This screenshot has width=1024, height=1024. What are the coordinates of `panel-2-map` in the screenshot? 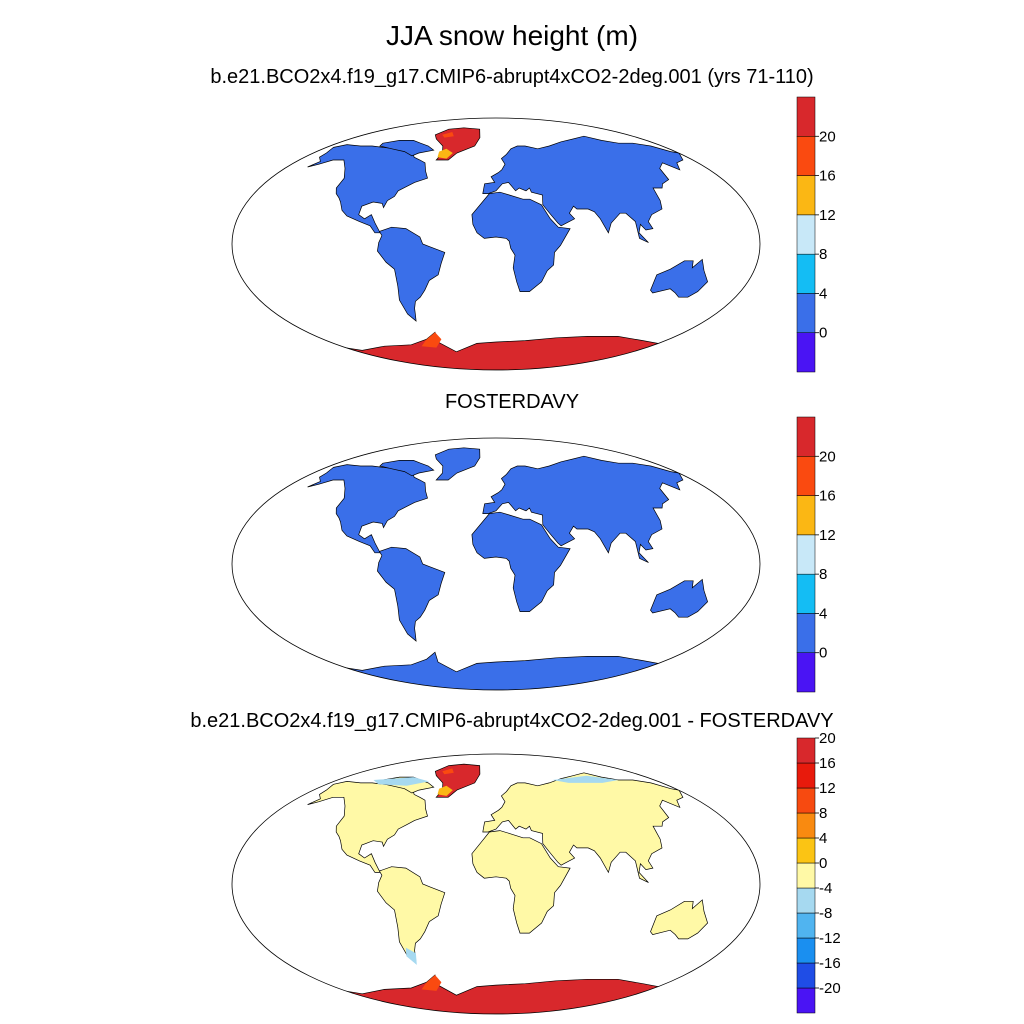 It's located at (496, 564).